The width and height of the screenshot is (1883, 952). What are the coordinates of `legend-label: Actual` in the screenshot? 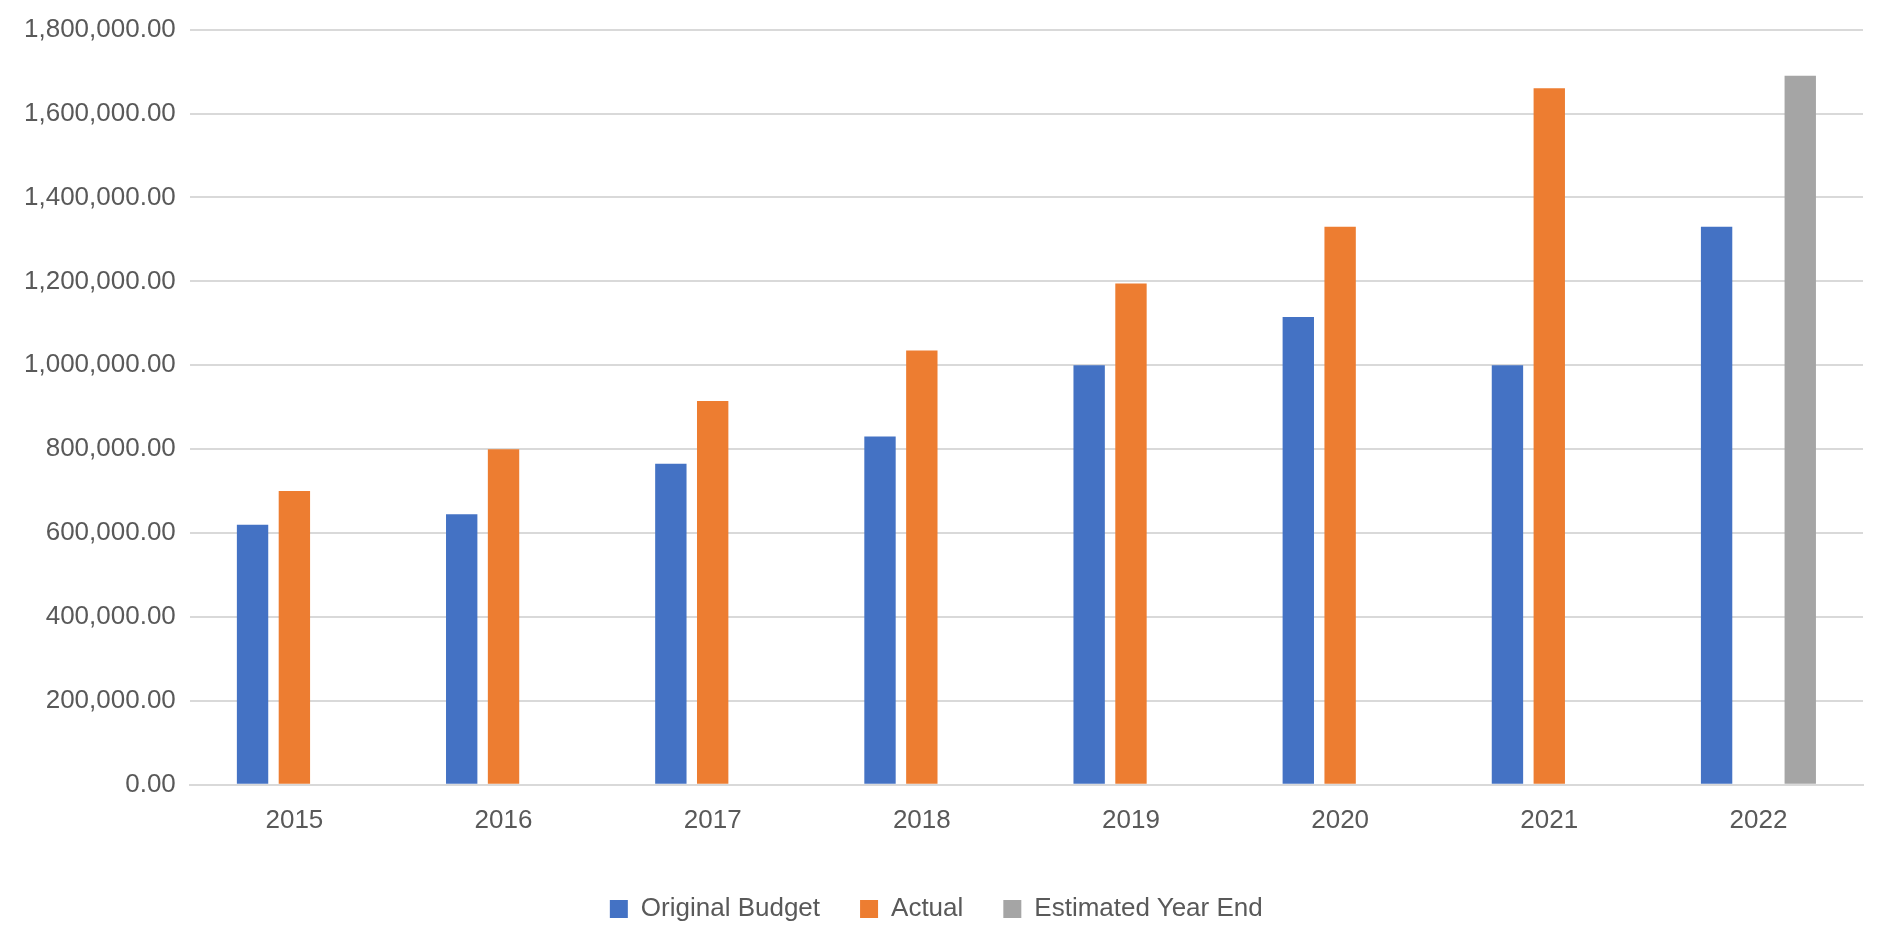 It's located at (927, 907).